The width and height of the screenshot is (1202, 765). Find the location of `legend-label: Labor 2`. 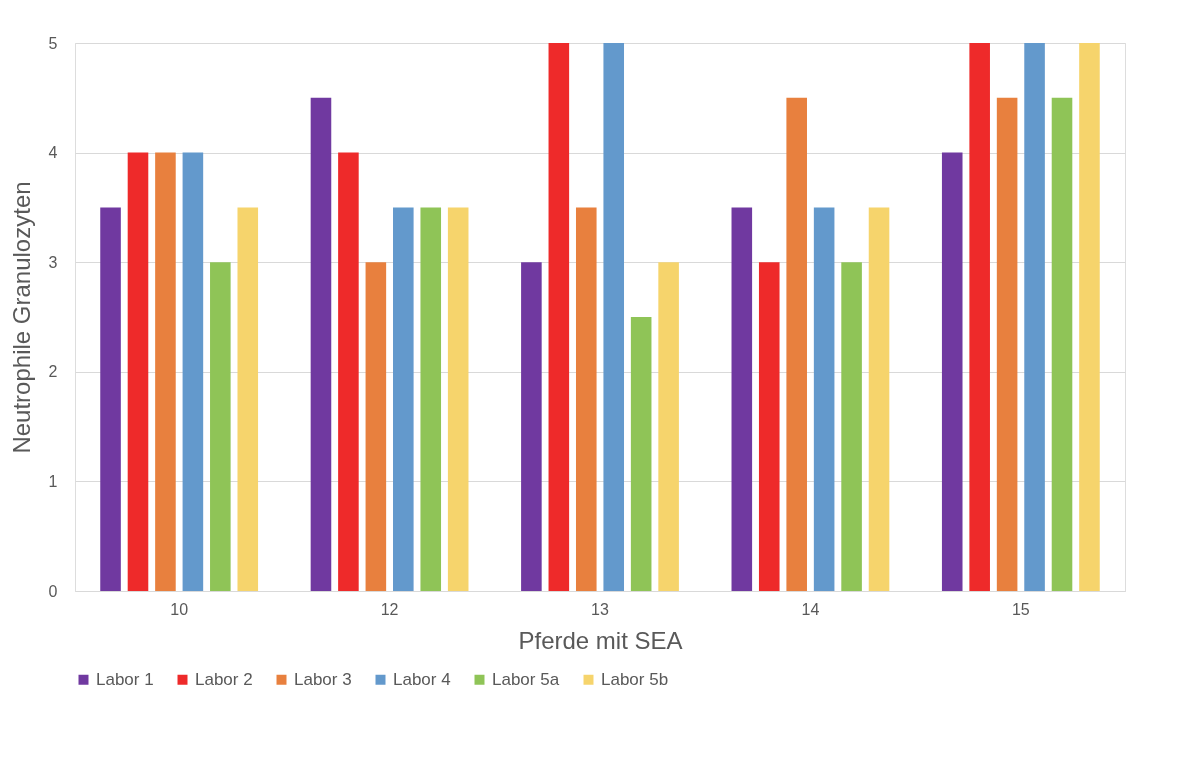

legend-label: Labor 2 is located at coordinates (224, 679).